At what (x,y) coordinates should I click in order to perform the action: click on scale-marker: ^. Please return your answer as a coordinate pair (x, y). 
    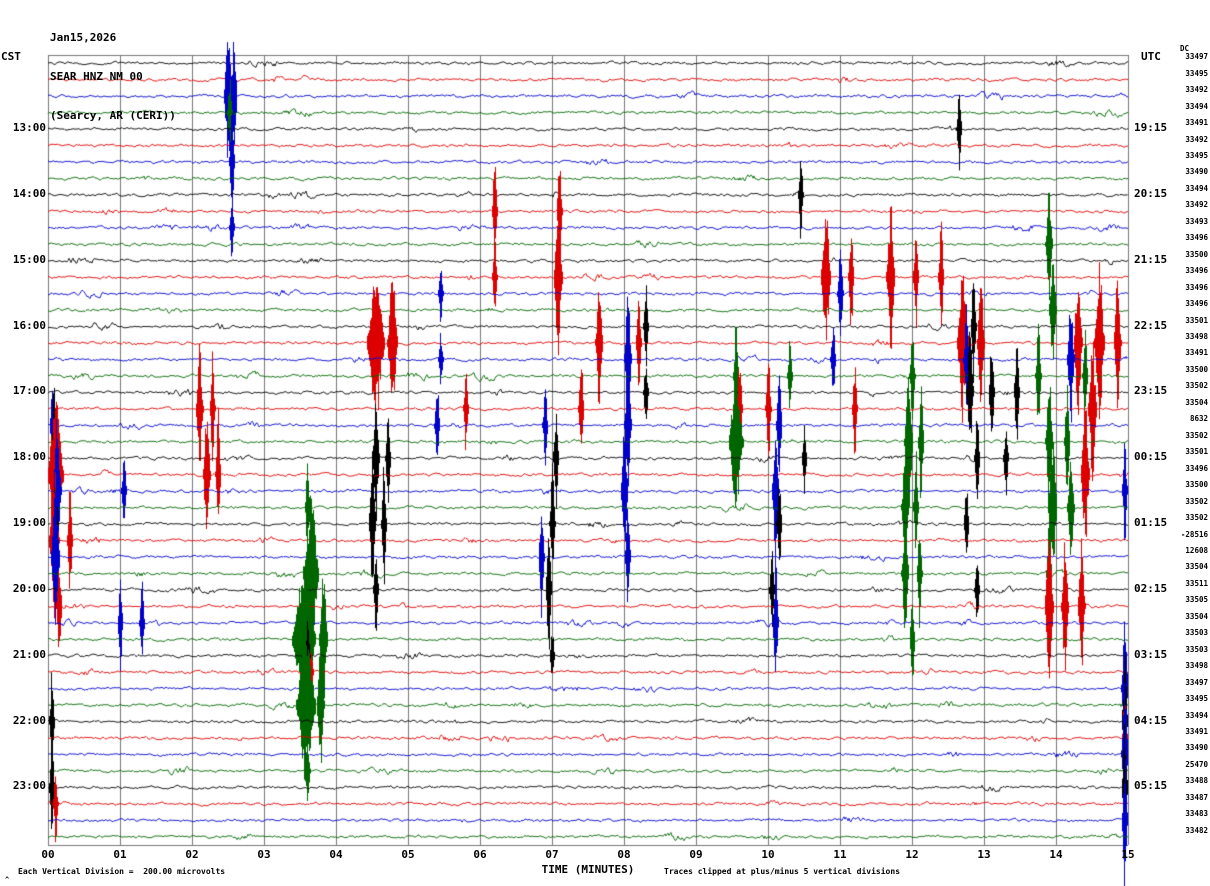
    Looking at the image, I should click on (7, 880).